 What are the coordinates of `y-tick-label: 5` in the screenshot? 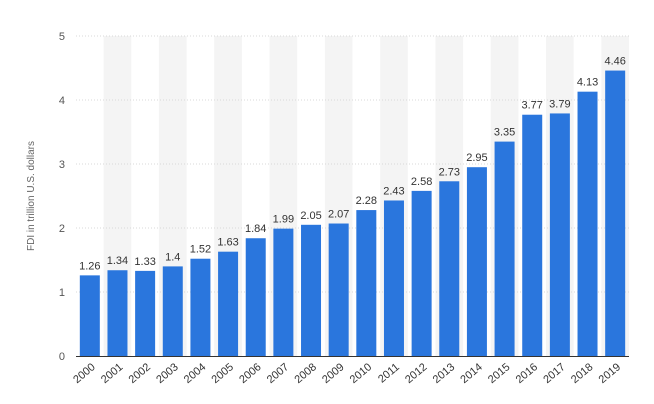 It's located at (62, 37).